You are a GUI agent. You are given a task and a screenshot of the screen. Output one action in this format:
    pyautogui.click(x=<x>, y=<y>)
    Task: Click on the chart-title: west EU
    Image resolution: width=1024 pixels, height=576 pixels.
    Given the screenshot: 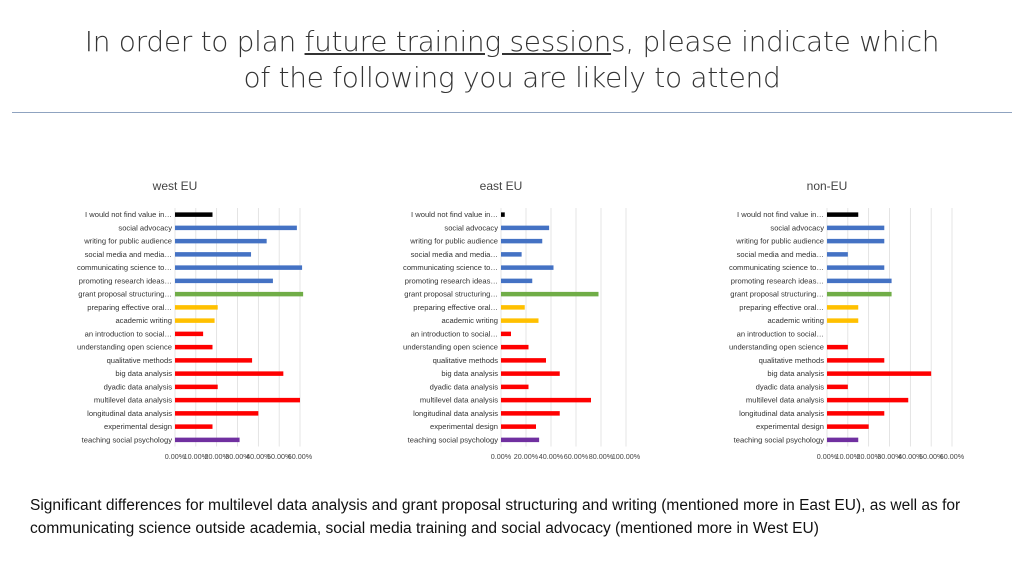 What is the action you would take?
    pyautogui.click(x=175, y=186)
    